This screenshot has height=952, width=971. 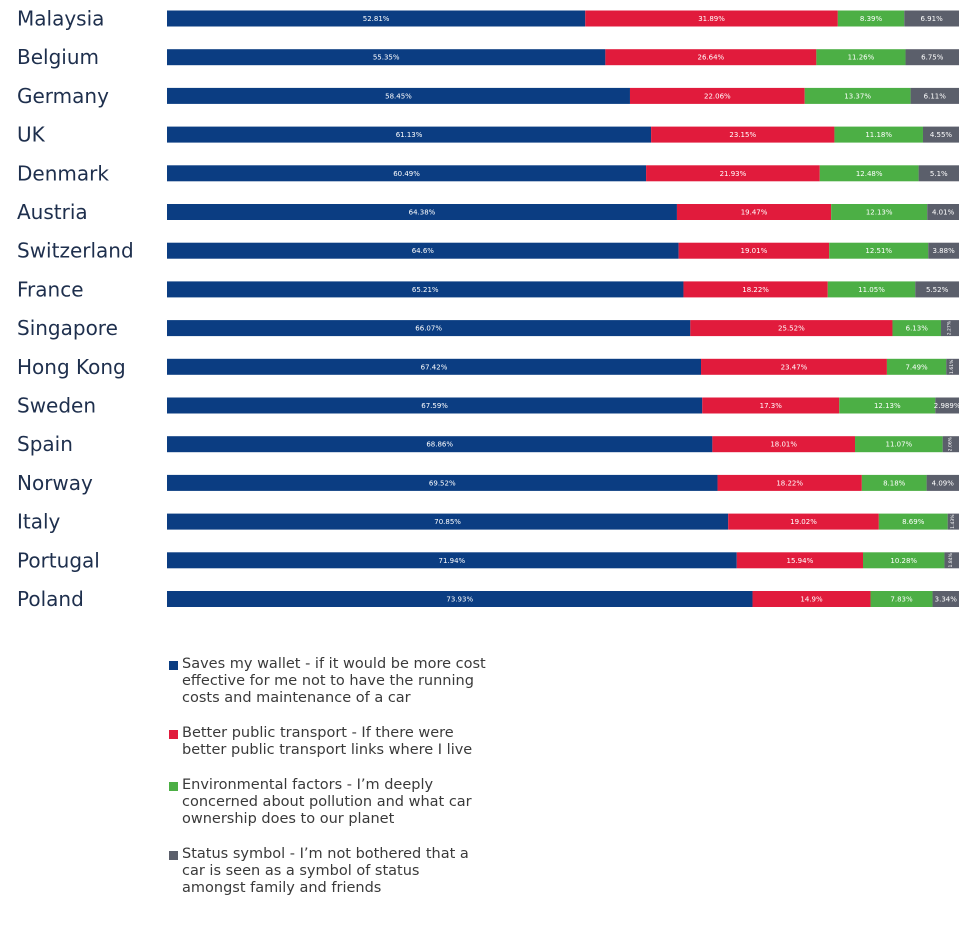 What do you see at coordinates (917, 329) in the screenshot?
I see `data-label: 6.13%` at bounding box center [917, 329].